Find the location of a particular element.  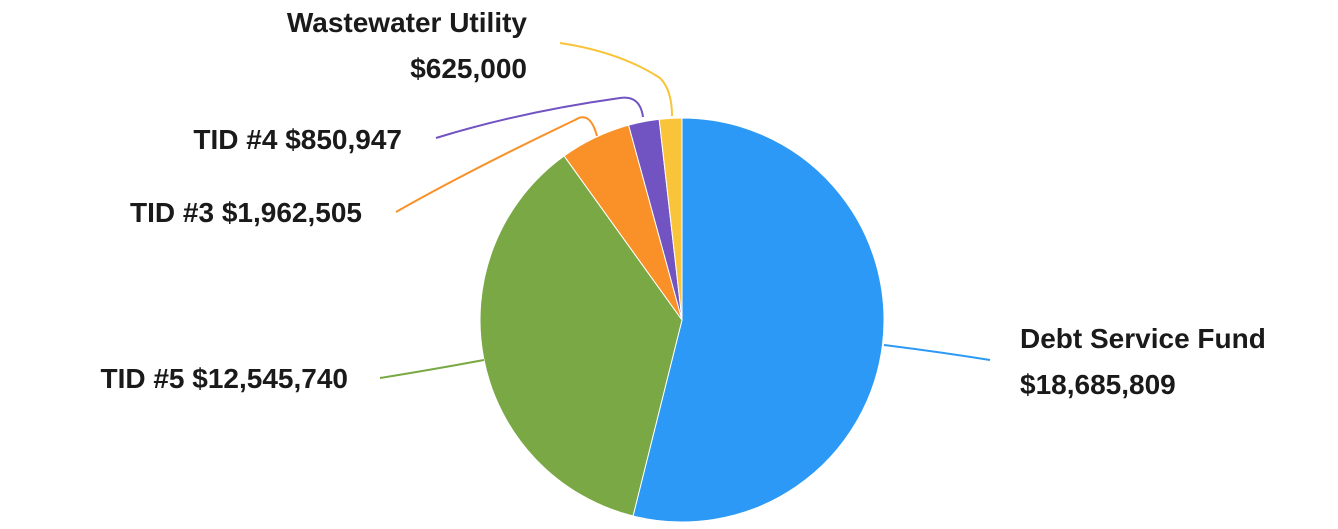

slice-label: TID #5 $12,545,740 is located at coordinates (174, 379).